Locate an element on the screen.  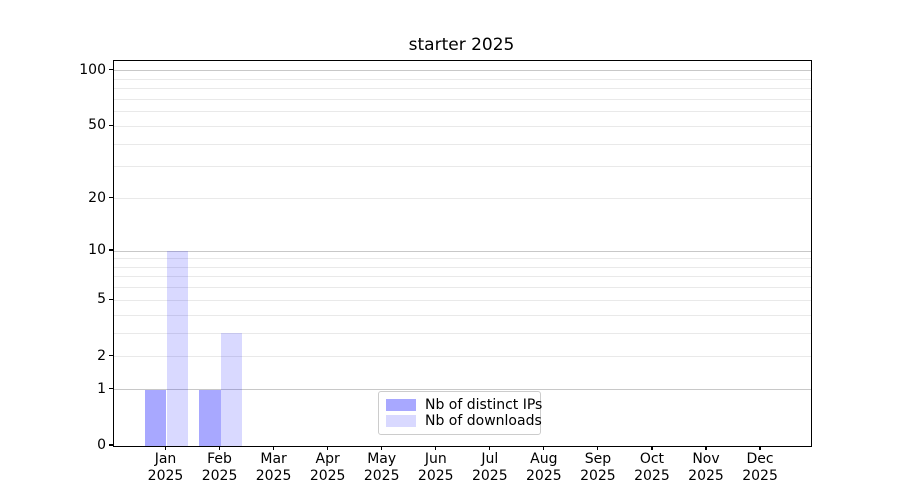
x-tick-label-may: May 2025 is located at coordinates (381, 467).